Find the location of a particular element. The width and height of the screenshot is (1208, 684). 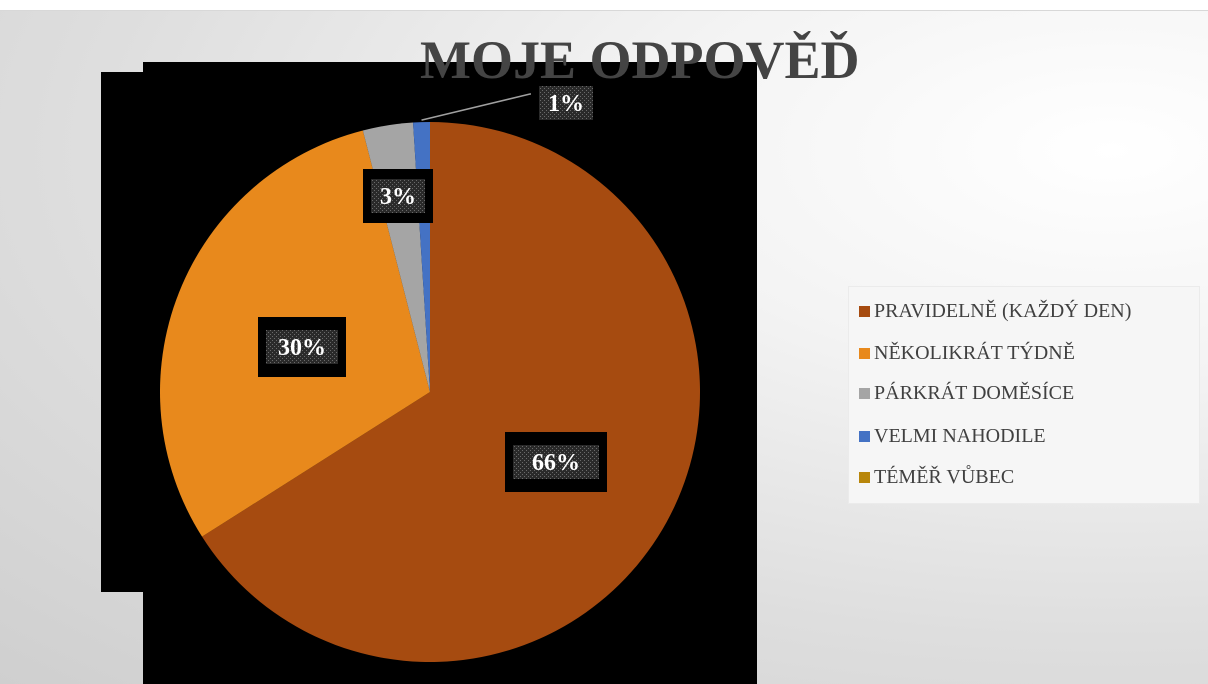

legend-item-0: PRAVIDELNĚ (KAŽDÝ DEN) is located at coordinates (995, 311).